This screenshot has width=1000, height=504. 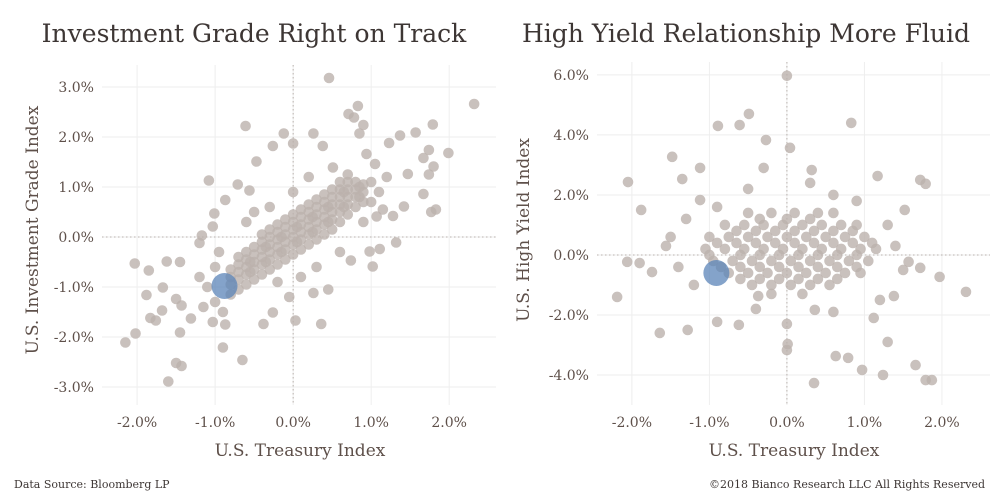 What do you see at coordinates (293, 423) in the screenshot?
I see `x-tick-label: 0.0%` at bounding box center [293, 423].